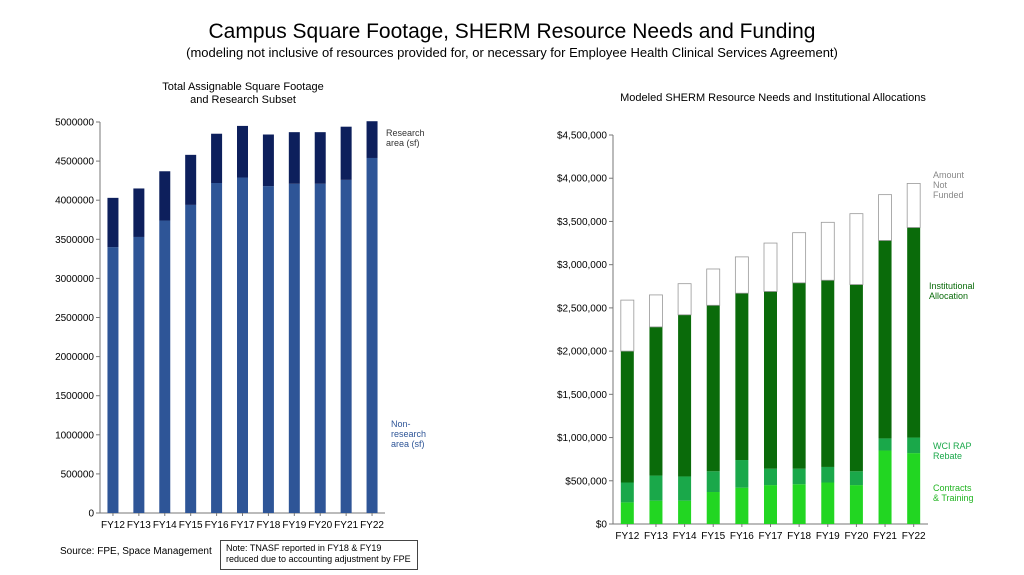 This screenshot has width=1024, height=575. What do you see at coordinates (602, 525) in the screenshot?
I see `y-tick-label: $0` at bounding box center [602, 525].